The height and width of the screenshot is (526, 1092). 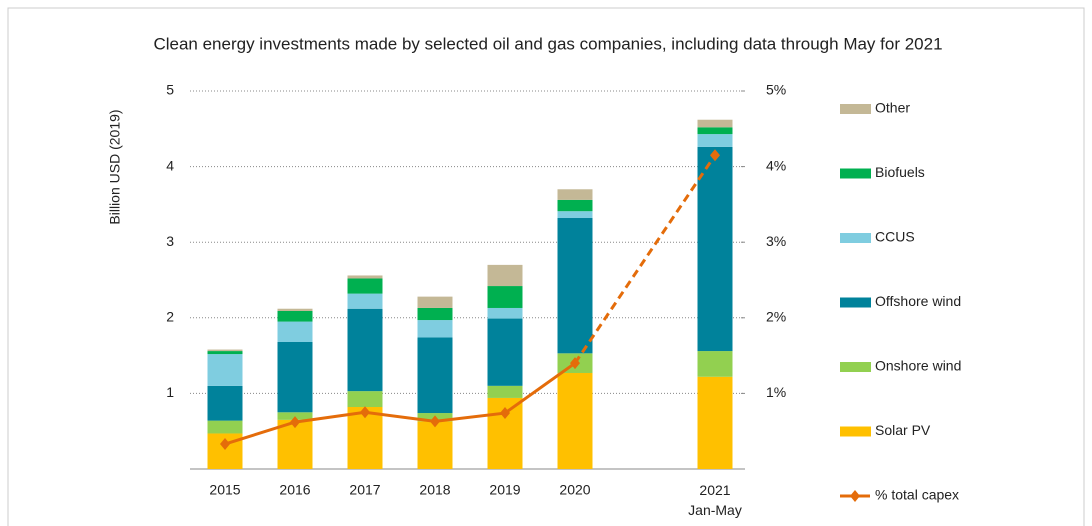 I want to click on y-tick-label: 3, so click(x=170, y=241).